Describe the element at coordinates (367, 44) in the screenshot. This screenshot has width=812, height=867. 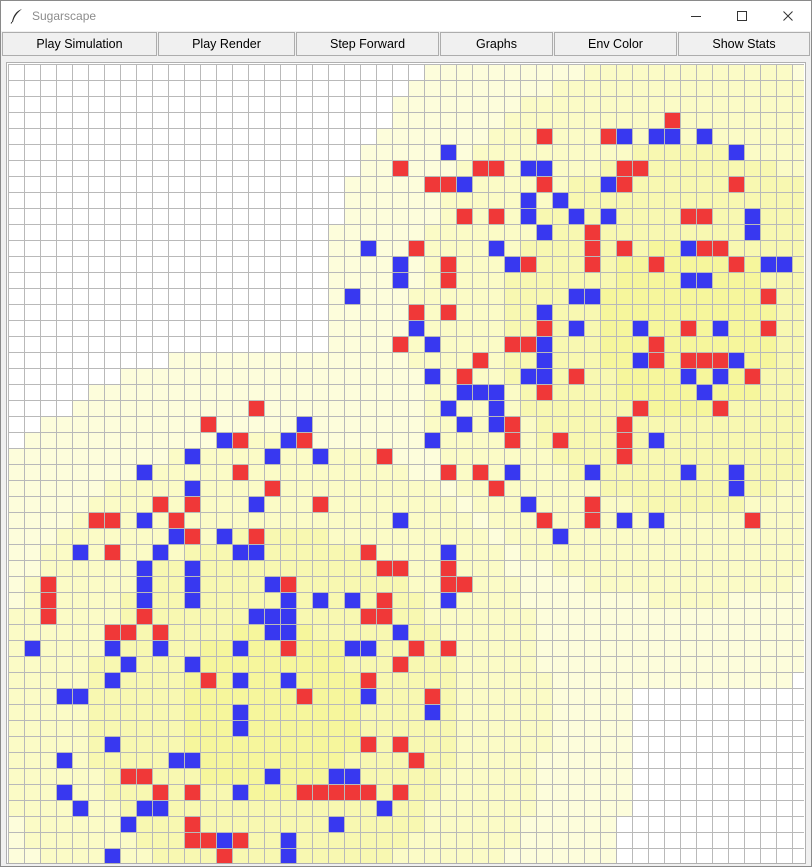
I see `step-forward-button: Step Forward` at that location.